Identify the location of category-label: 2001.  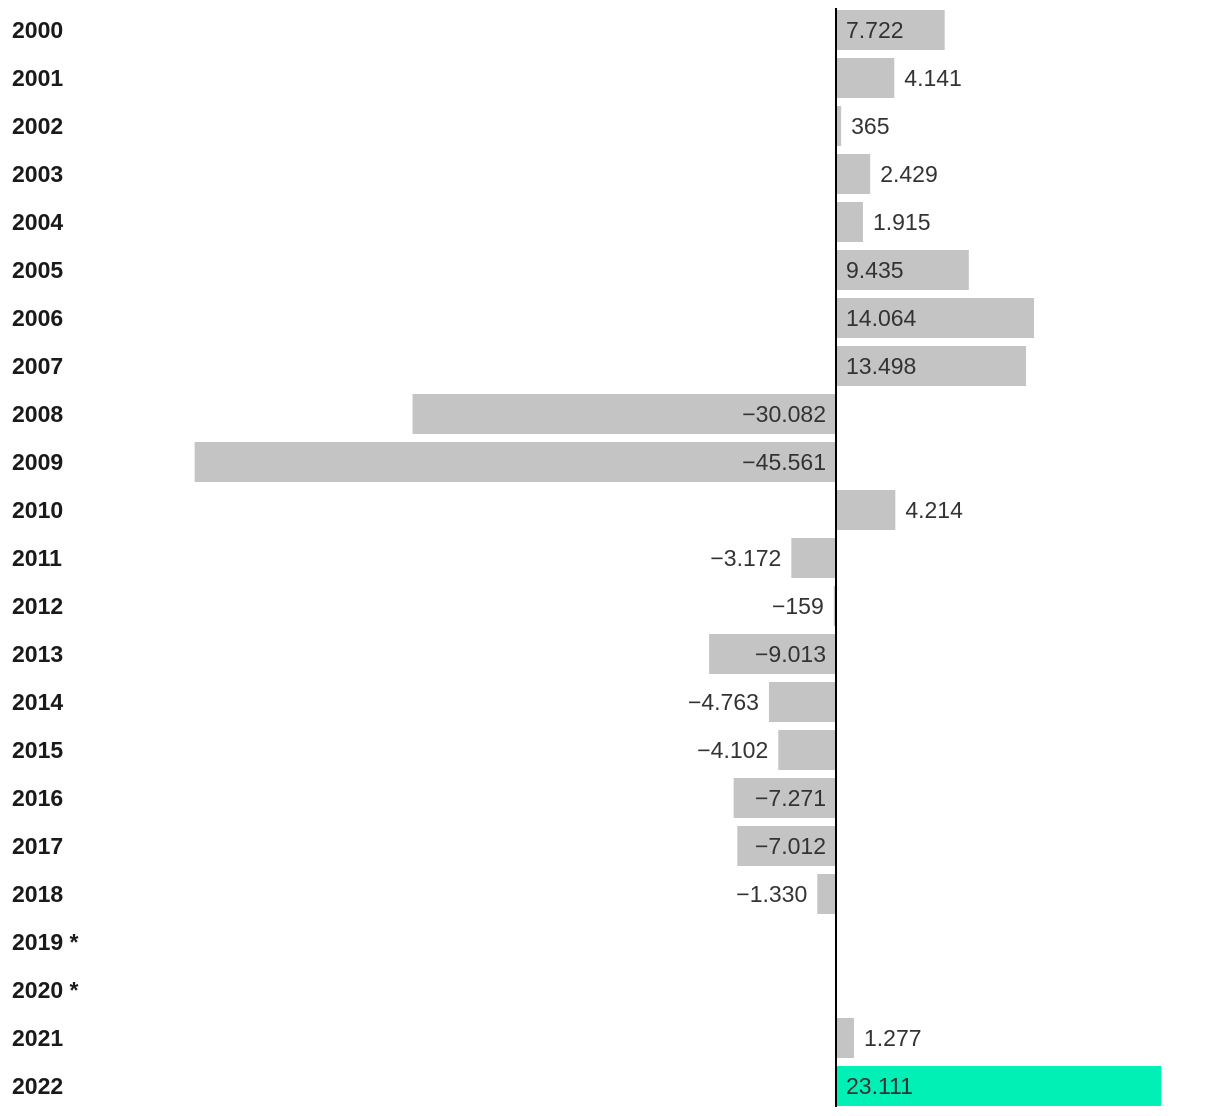
(37, 78).